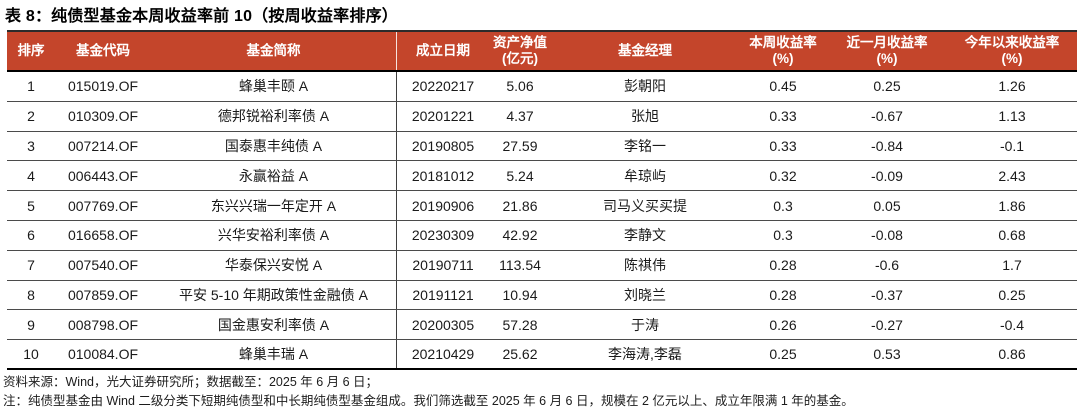 The width and height of the screenshot is (1080, 412). Describe the element at coordinates (1012, 205) in the screenshot. I see `cell-ytd-return: 1.86` at that location.